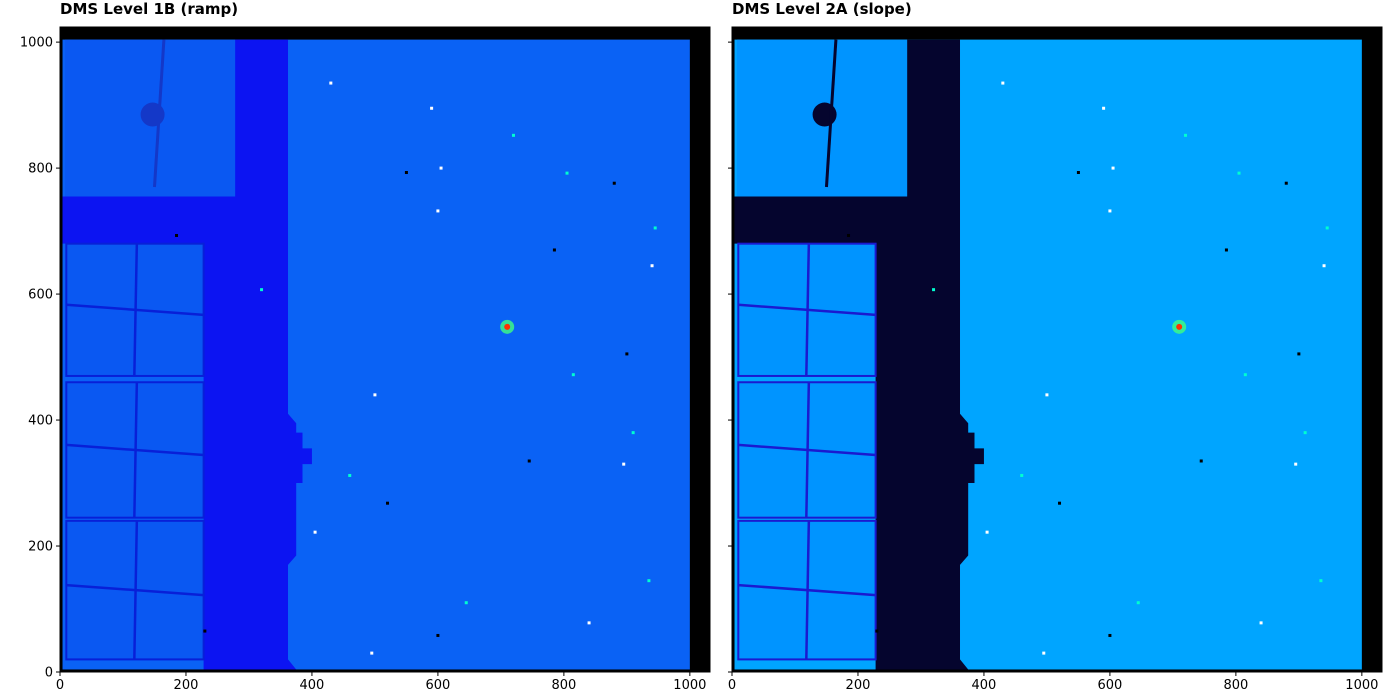 This screenshot has width=1400, height=700. I want to click on y-tick-label: 200, so click(40, 547).